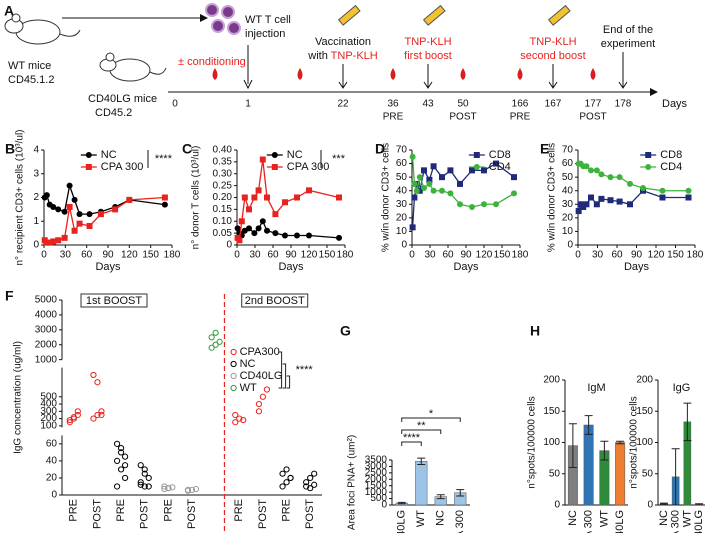  Describe the element at coordinates (699, 521) in the screenshot. I see `x-tick-label: CD40LG` at that location.